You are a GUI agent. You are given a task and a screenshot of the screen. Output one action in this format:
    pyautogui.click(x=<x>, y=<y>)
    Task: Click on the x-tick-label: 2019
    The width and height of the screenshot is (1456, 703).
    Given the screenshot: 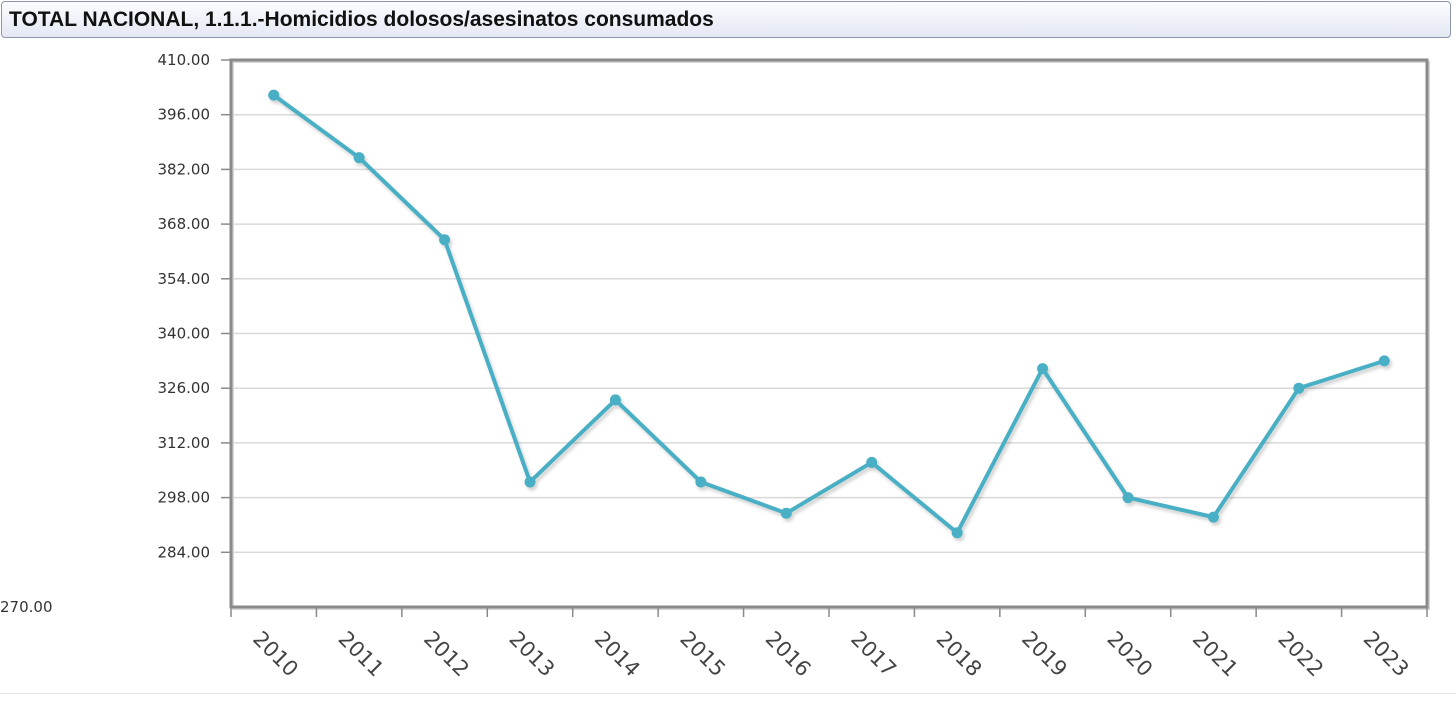 What is the action you would take?
    pyautogui.click(x=1044, y=654)
    